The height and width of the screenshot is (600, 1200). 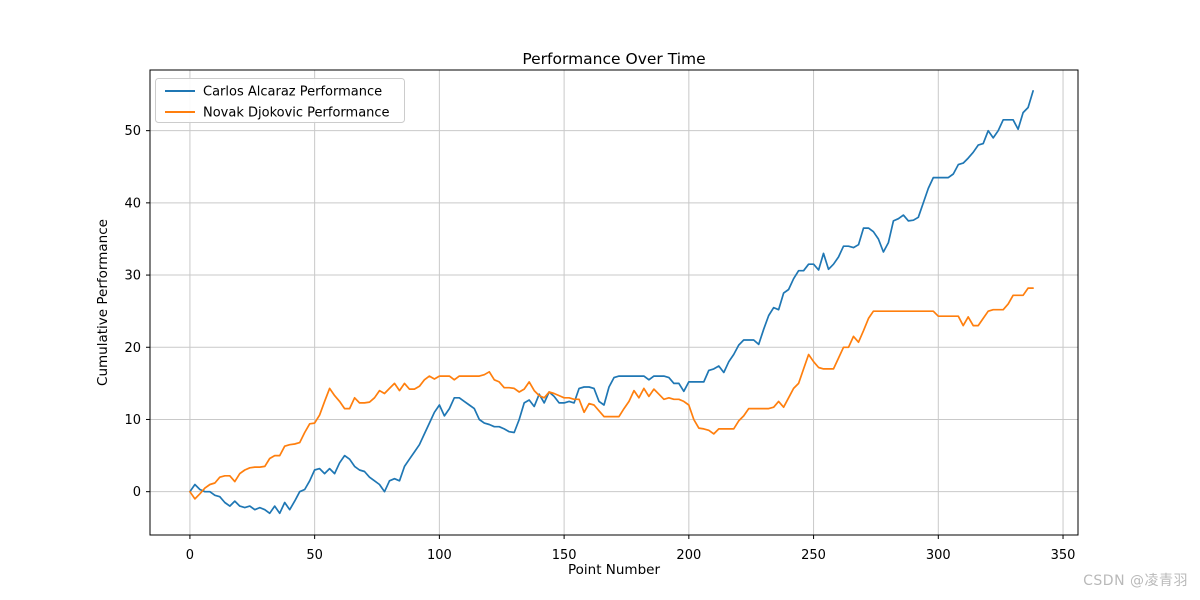 I want to click on x-tick-label: 150, so click(x=564, y=555).